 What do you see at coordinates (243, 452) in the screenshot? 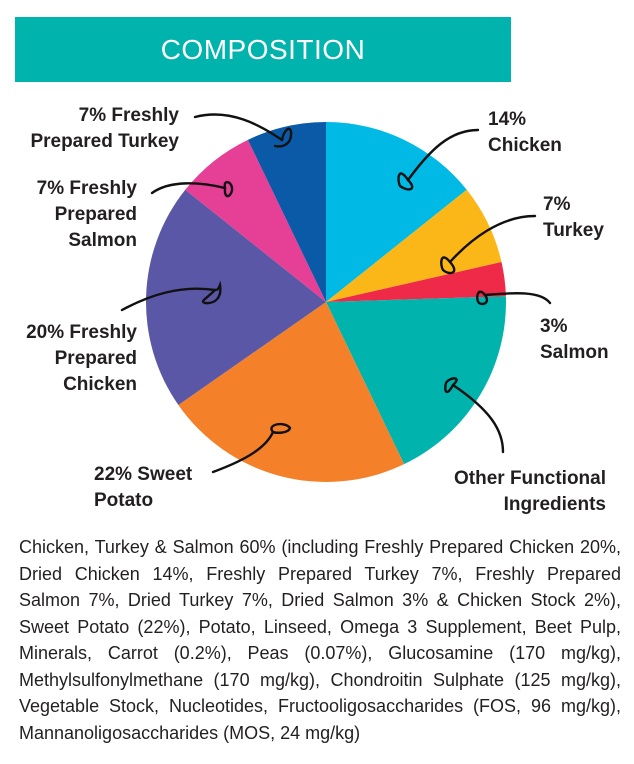
I see `arrow-sweet-potato` at bounding box center [243, 452].